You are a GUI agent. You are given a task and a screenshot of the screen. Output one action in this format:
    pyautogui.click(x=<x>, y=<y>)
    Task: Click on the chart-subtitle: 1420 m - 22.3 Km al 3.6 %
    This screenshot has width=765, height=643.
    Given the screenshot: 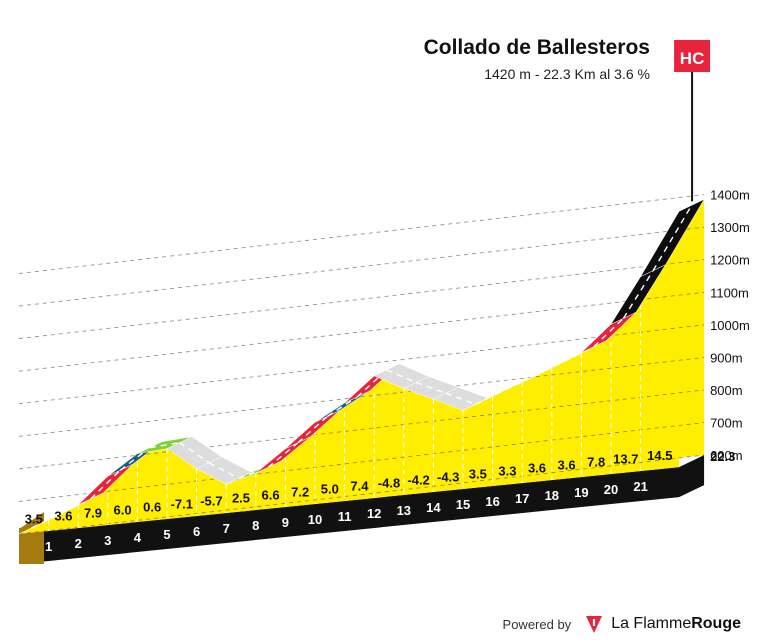 What is the action you would take?
    pyautogui.click(x=567, y=74)
    